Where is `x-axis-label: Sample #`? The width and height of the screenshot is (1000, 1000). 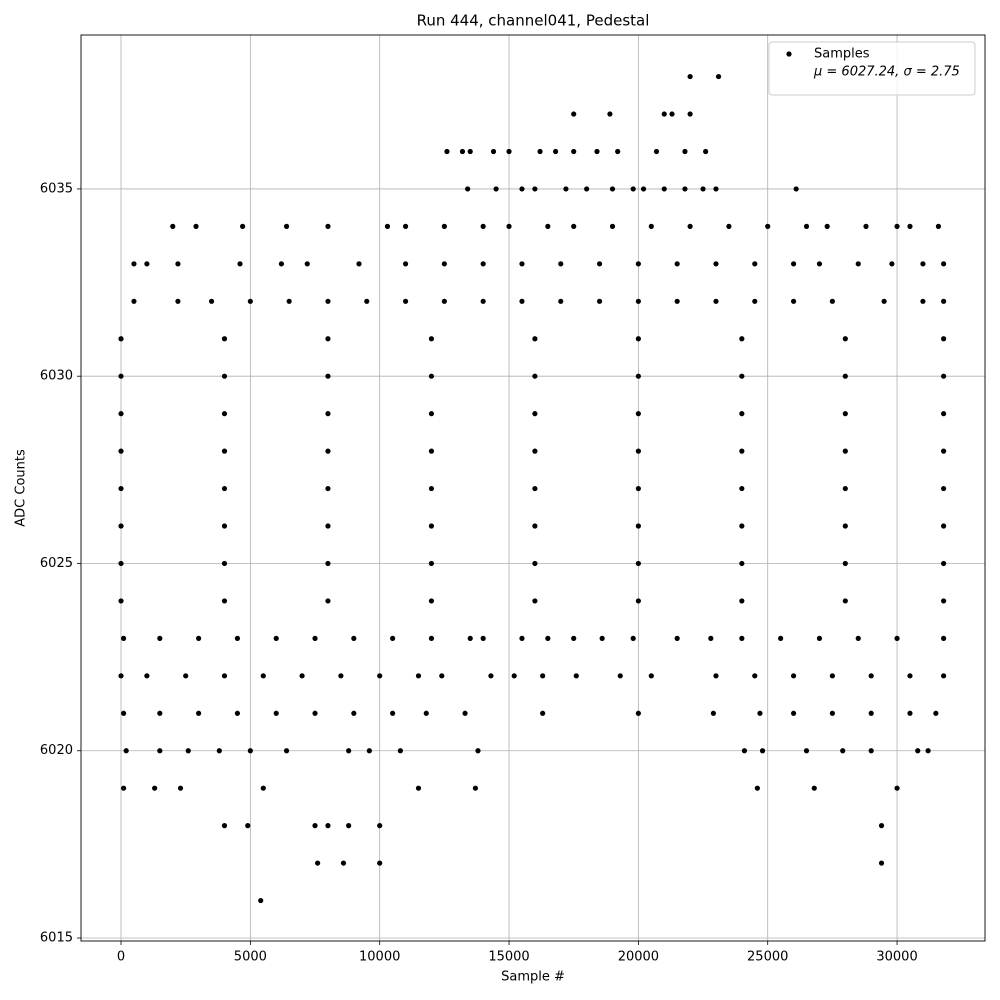
x-axis-label: Sample # is located at coordinates (533, 977).